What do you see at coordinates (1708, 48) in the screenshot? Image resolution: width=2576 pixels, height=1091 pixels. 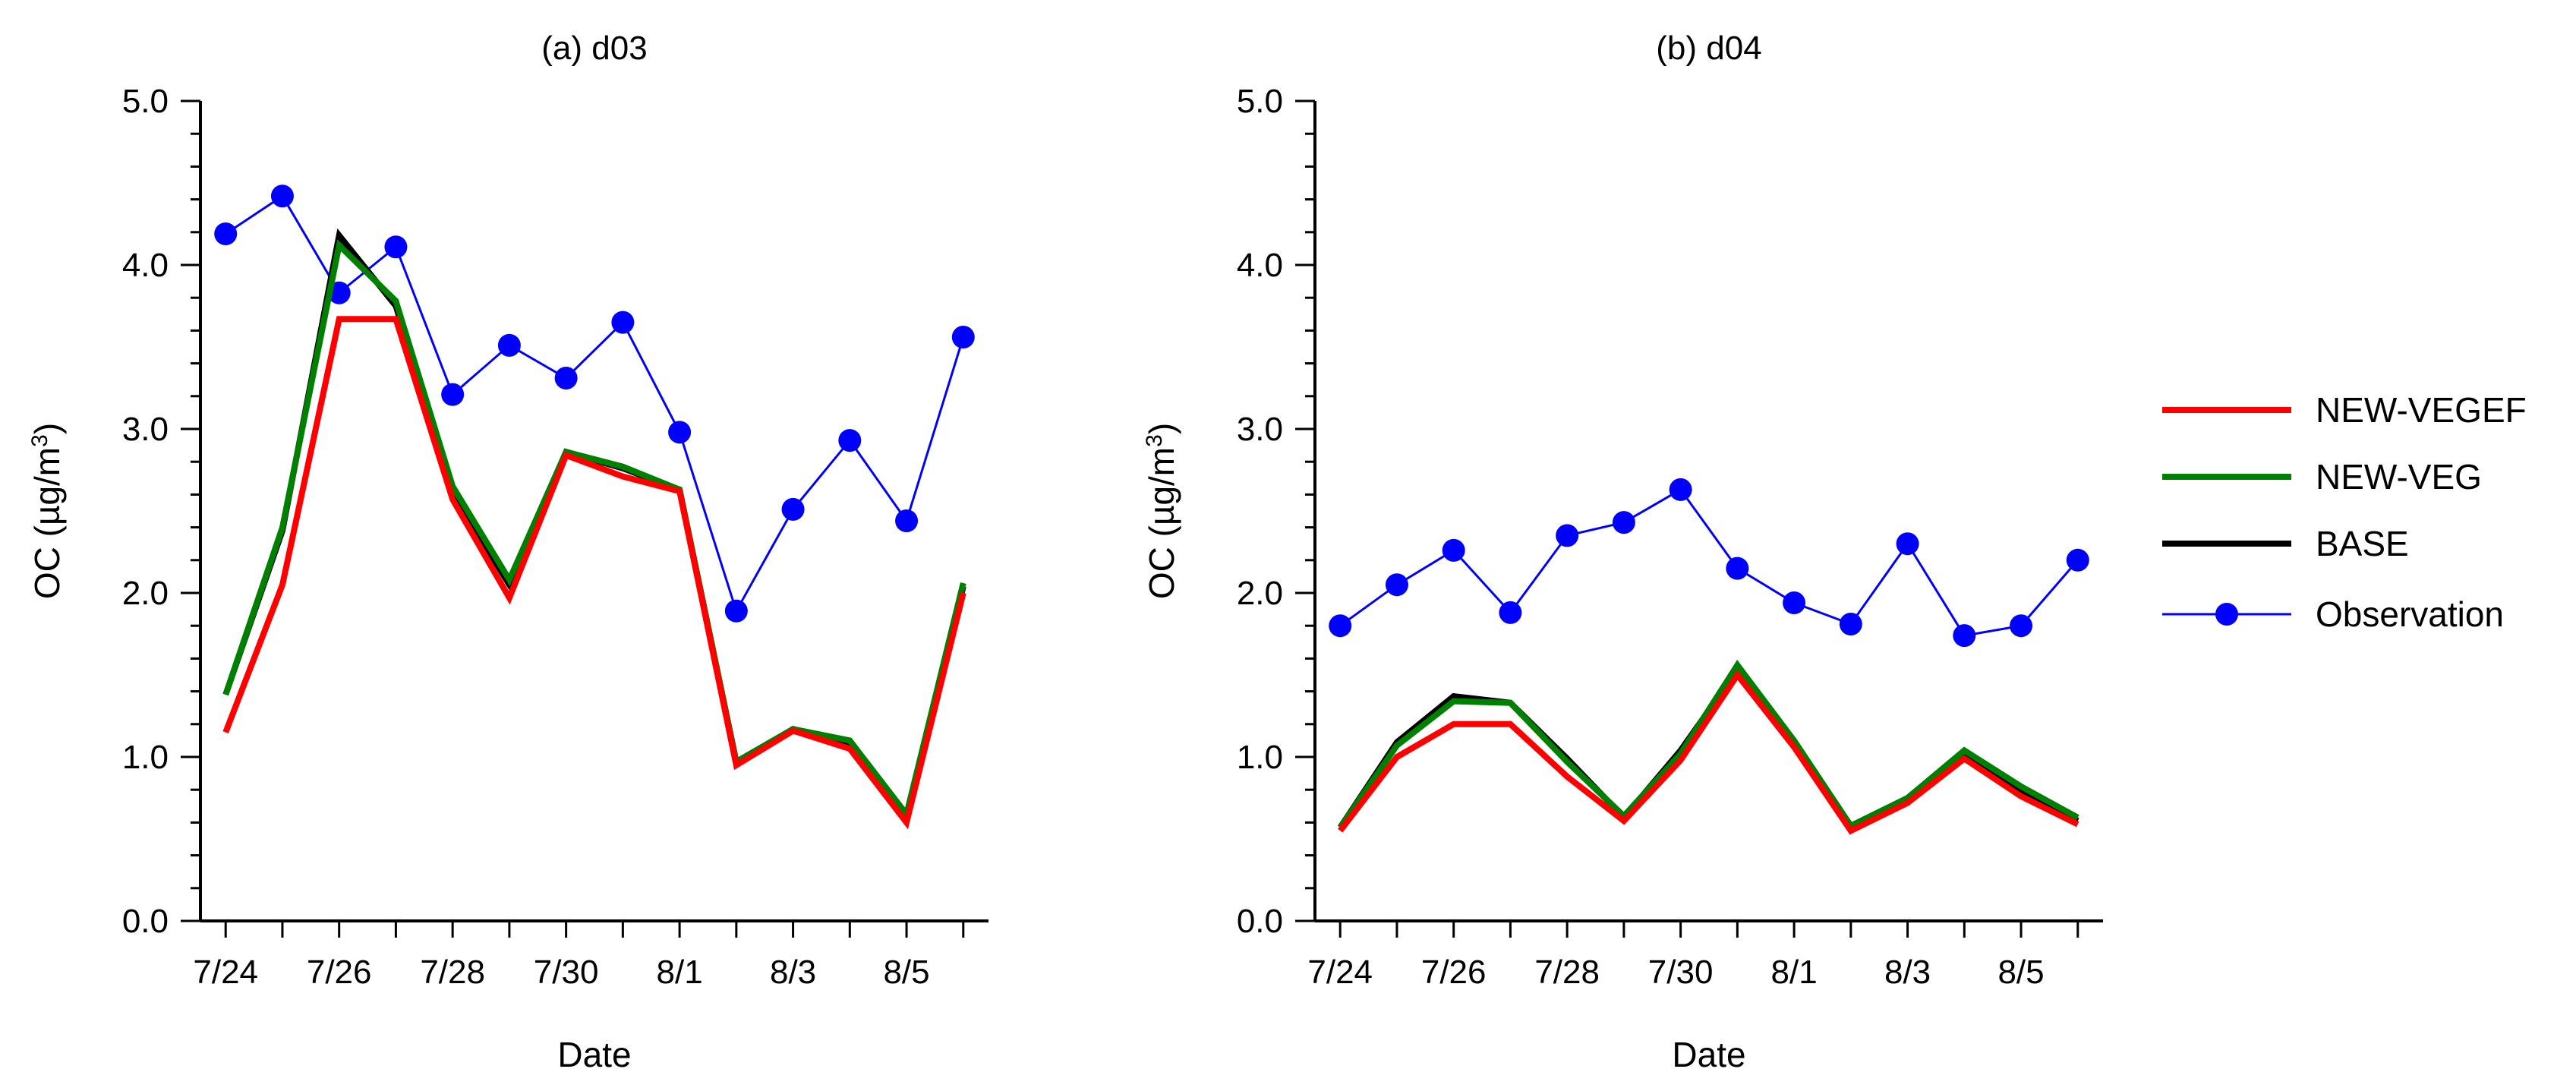 I see `chart-title: (b) d04` at bounding box center [1708, 48].